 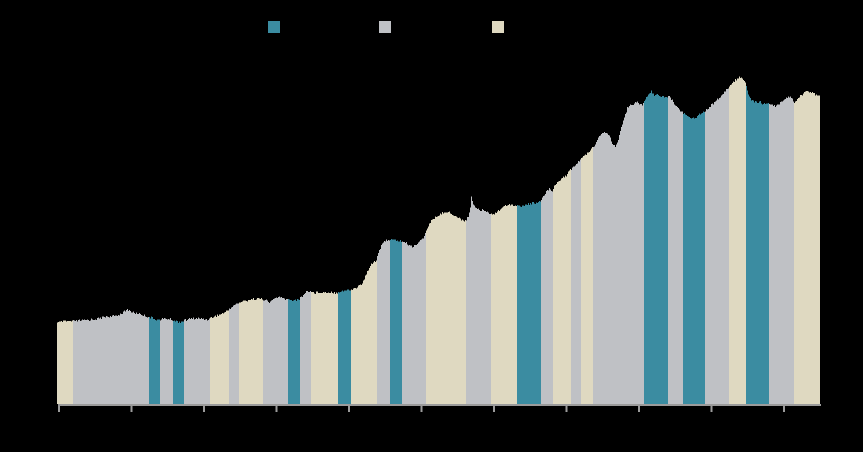 I want to click on legend-swatch-cream, so click(x=498, y=27).